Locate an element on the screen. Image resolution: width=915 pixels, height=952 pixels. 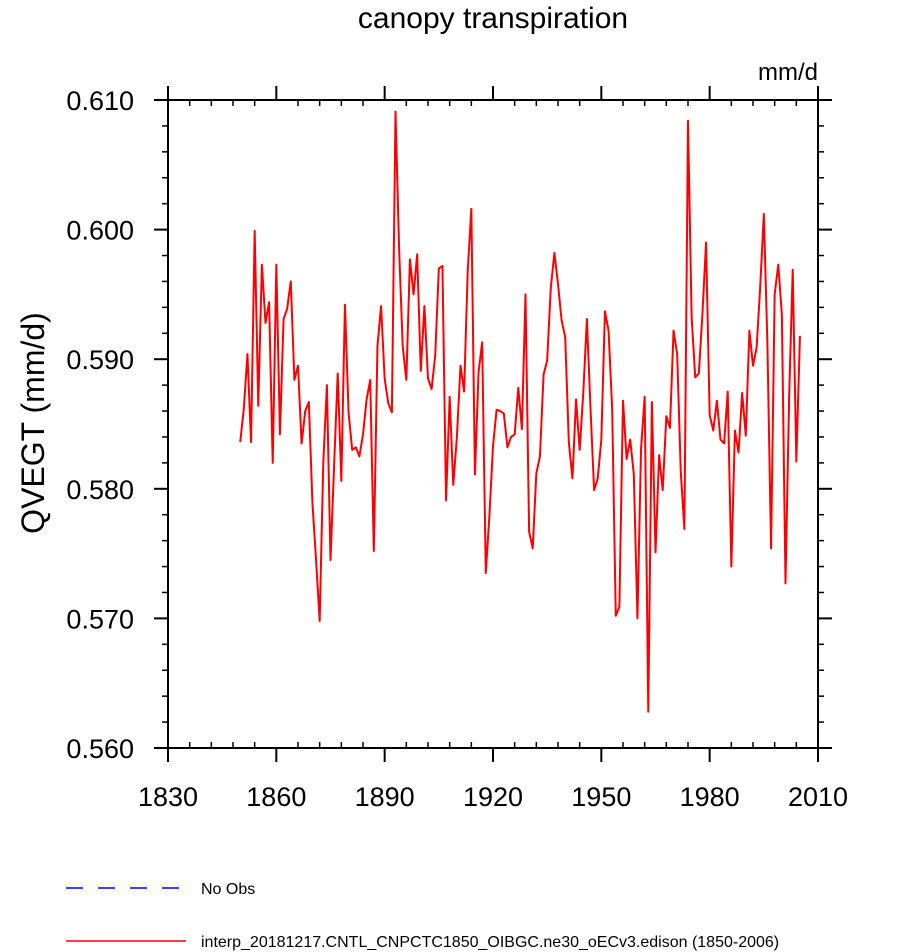
y-tick-label: 0.560 is located at coordinates (100, 749).